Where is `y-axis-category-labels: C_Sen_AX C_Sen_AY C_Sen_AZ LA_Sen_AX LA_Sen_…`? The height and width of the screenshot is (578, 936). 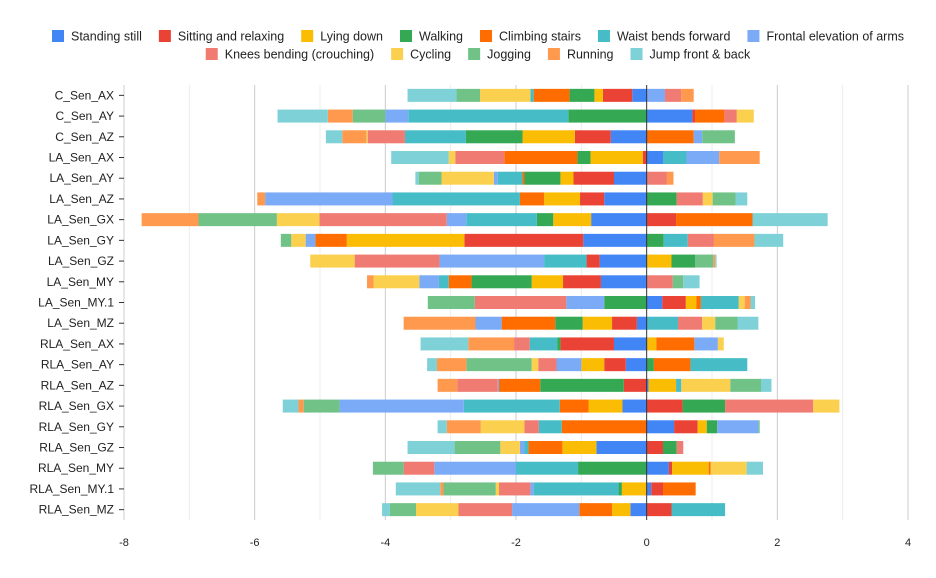
y-axis-category-labels: C_Sen_AX C_Sen_AY C_Sen_AZ LA_Sen_AX LA_Sen_… is located at coordinates (76, 302).